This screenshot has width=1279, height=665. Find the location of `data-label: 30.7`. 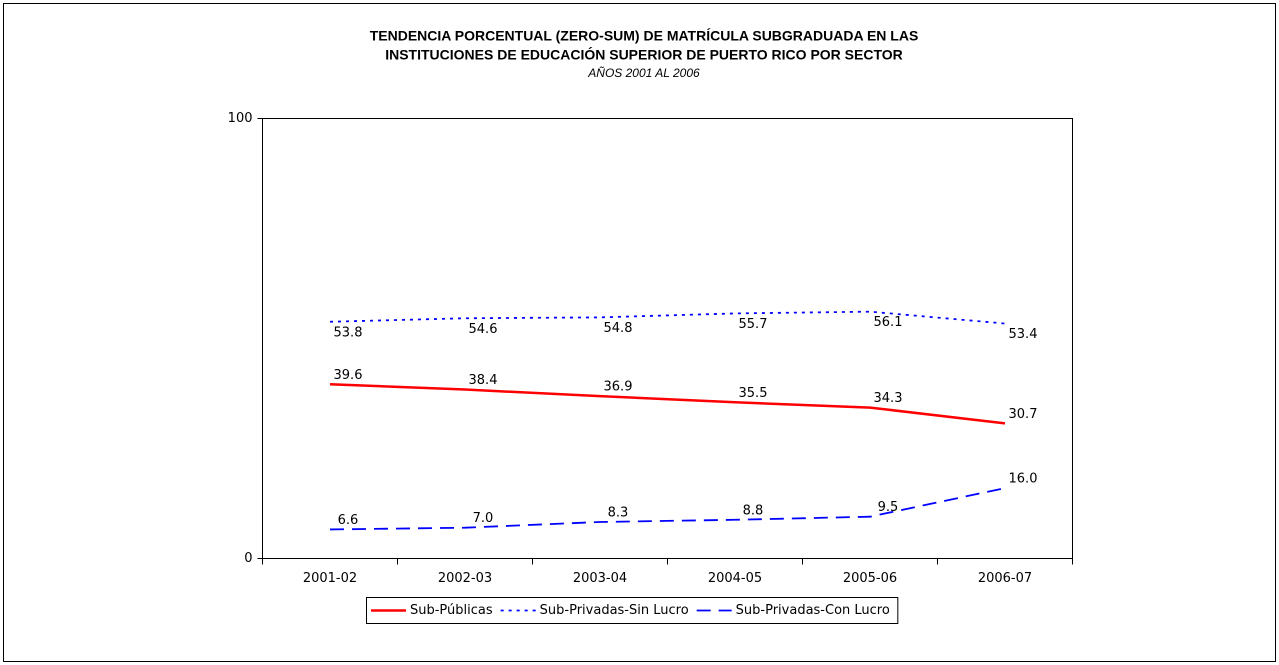

data-label: 30.7 is located at coordinates (1023, 414).